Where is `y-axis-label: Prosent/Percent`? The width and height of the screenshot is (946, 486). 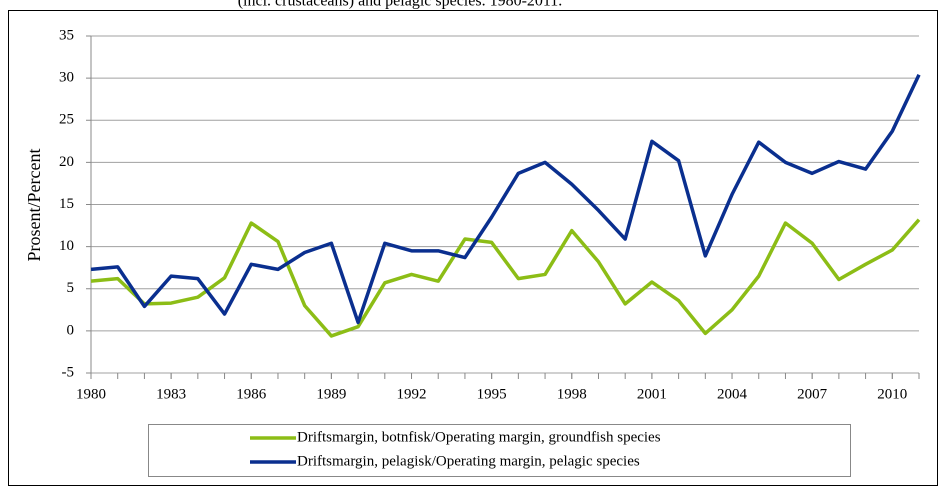
y-axis-label: Prosent/Percent is located at coordinates (34, 205).